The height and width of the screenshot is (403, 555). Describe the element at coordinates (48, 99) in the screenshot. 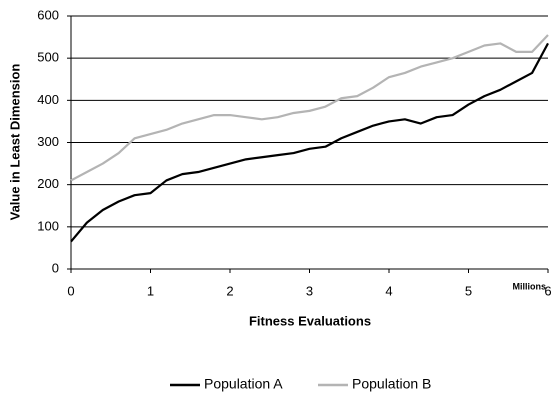

I see `y-tick-label: 400` at that location.